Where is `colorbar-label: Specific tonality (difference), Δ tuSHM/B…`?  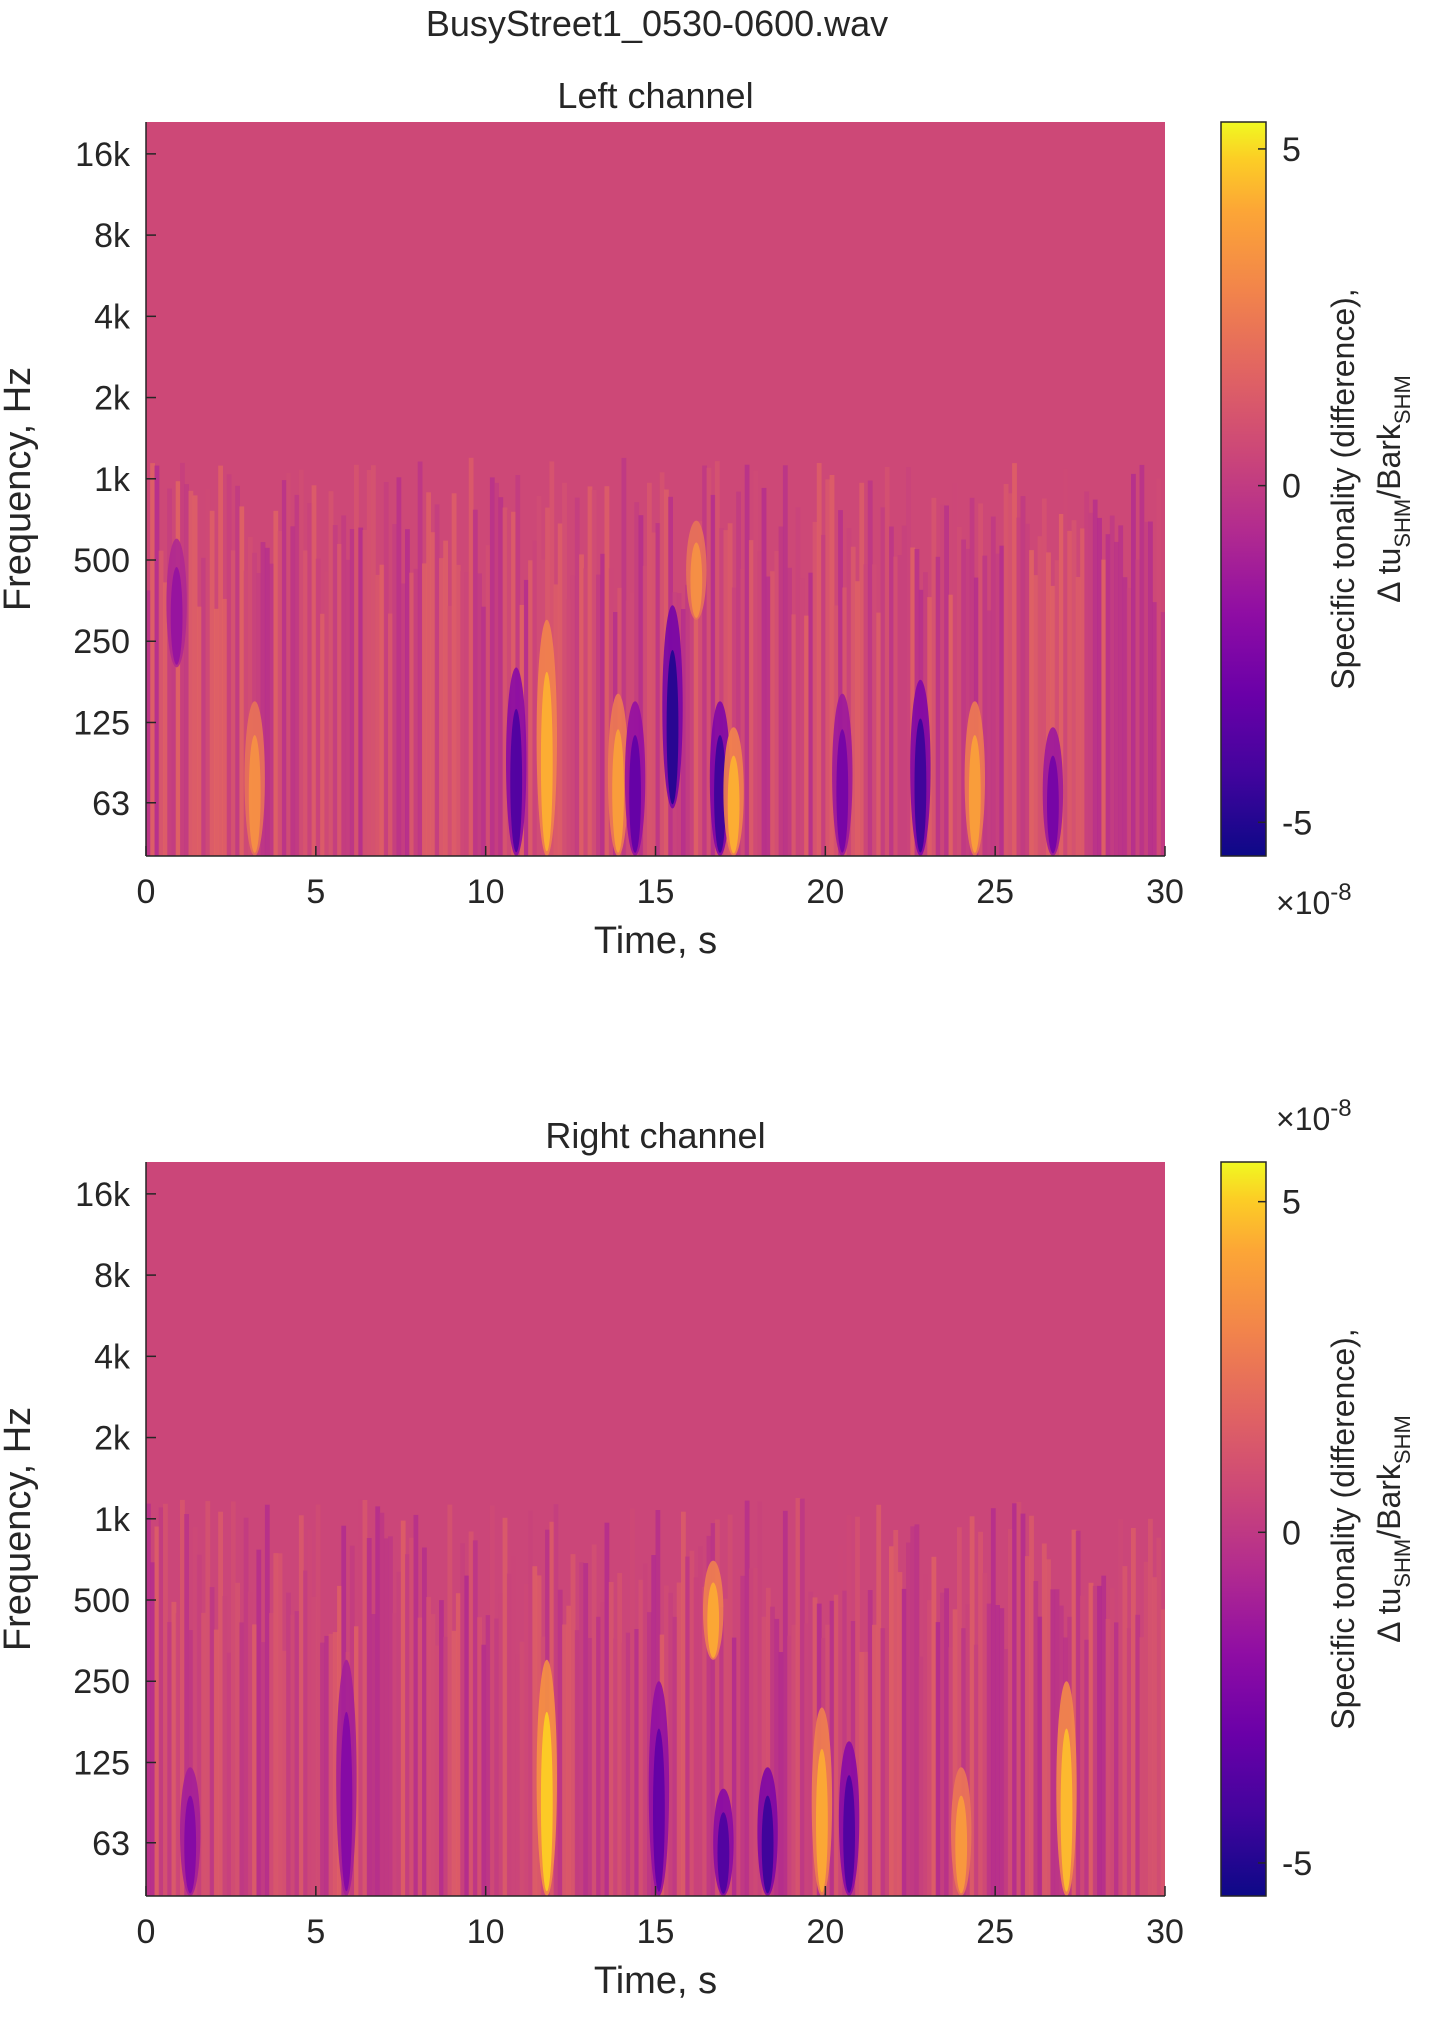 colorbar-label: Specific tonality (difference), Δ tuSHM/B… is located at coordinates (1370, 488).